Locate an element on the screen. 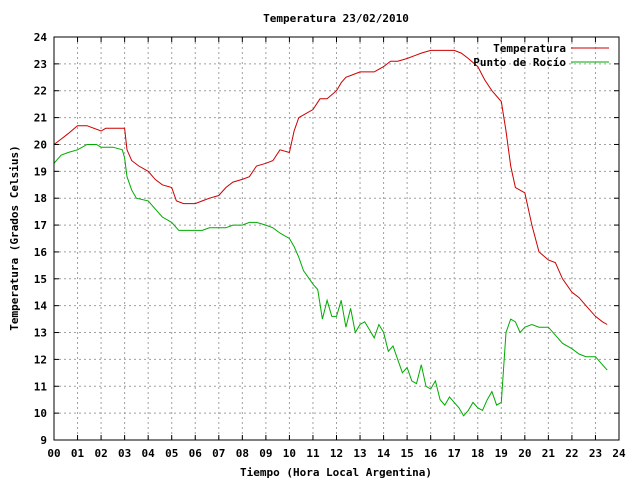  y-tick-label: 13 is located at coordinates (40, 333).